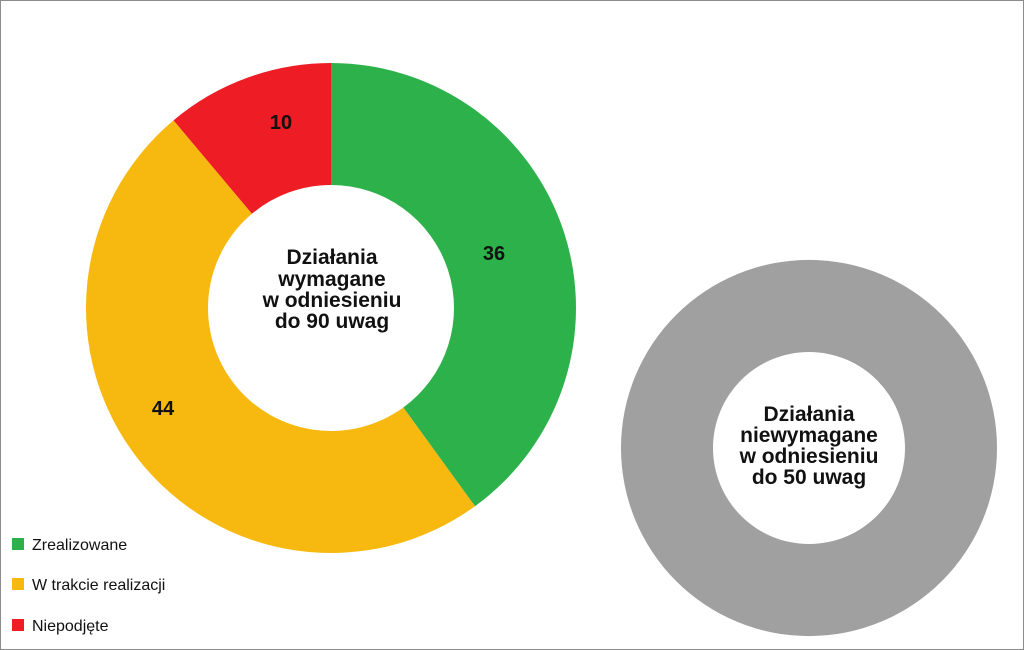 The image size is (1024, 650). Describe the element at coordinates (281, 123) in the screenshot. I see `data-label-niepodjete: 10` at that location.